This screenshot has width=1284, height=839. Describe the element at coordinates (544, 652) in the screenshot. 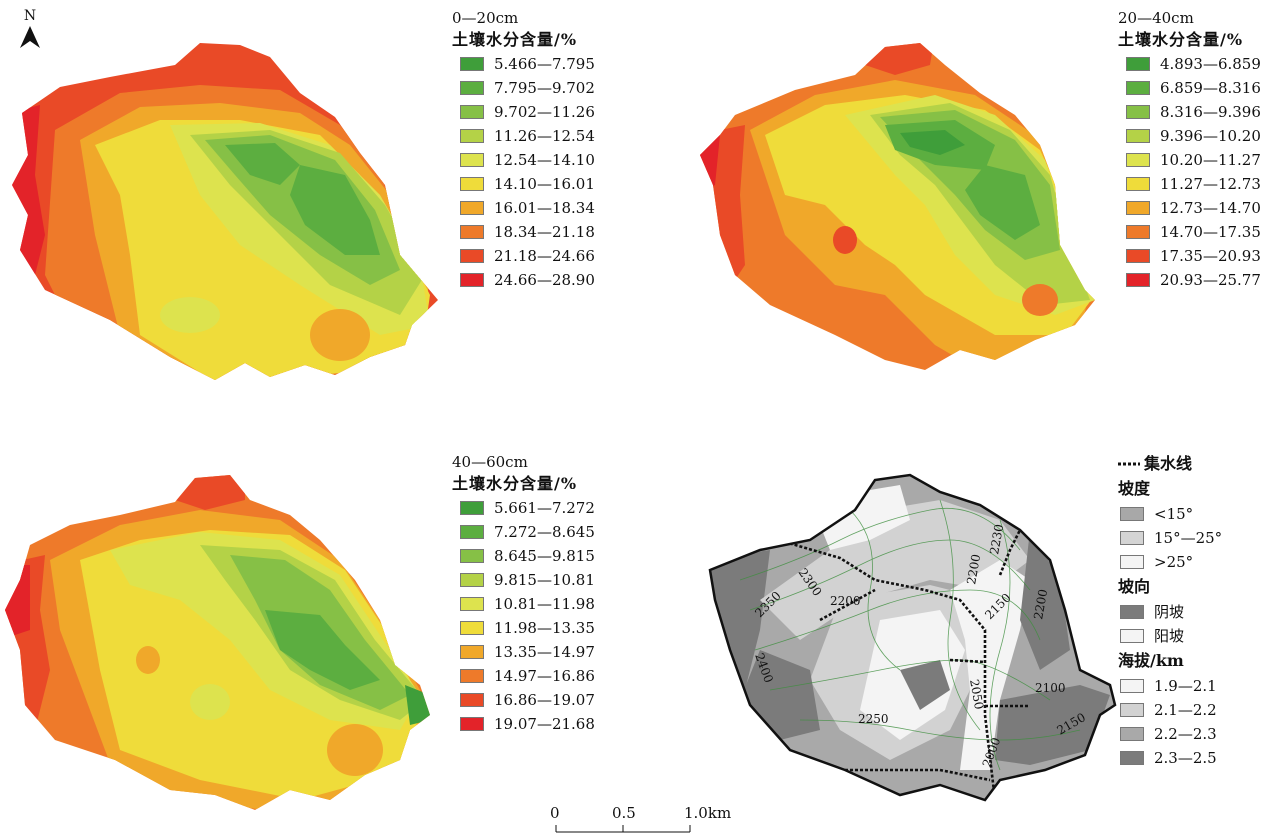

I see `legend-label: 13.35—14.97` at that location.